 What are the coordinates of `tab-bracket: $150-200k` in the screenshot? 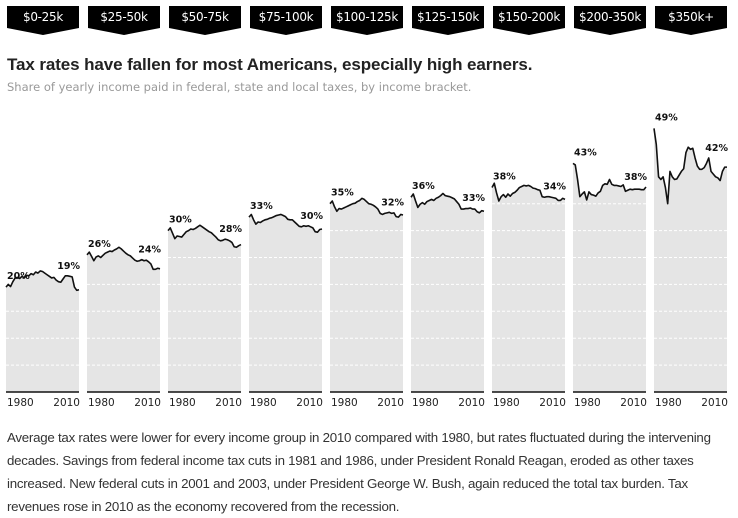 It's located at (529, 20).